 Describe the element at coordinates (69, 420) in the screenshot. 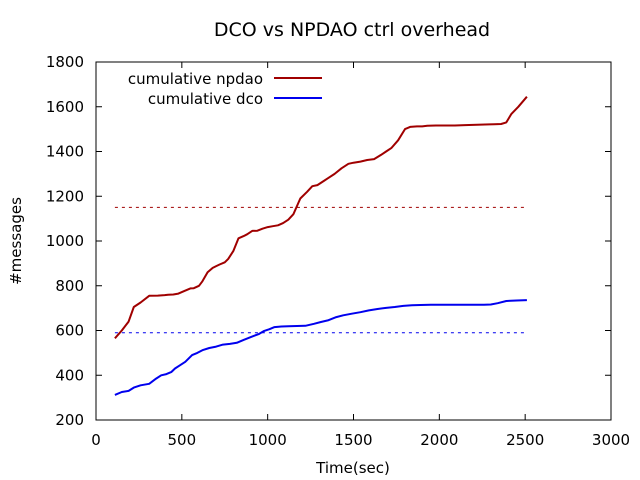

I see `y-tick-label: 200` at that location.